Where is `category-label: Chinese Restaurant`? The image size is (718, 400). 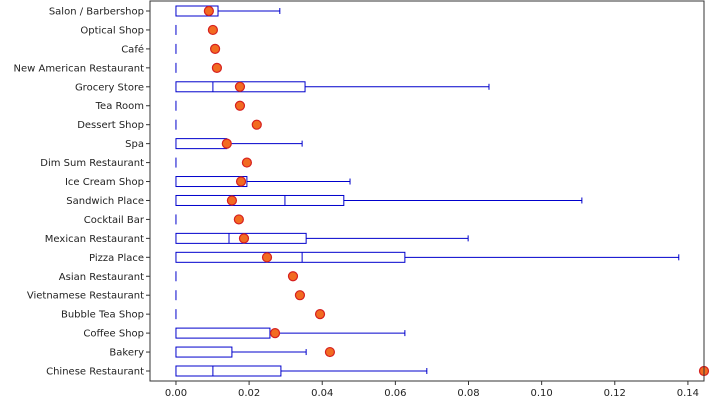 category-label: Chinese Restaurant is located at coordinates (95, 372).